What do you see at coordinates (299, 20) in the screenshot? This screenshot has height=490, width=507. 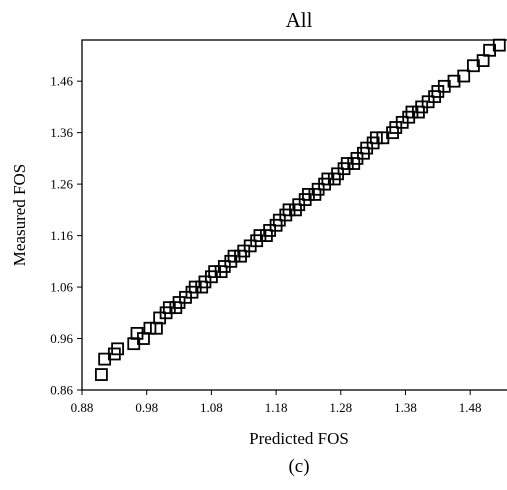 I see `chart-title: All` at bounding box center [299, 20].